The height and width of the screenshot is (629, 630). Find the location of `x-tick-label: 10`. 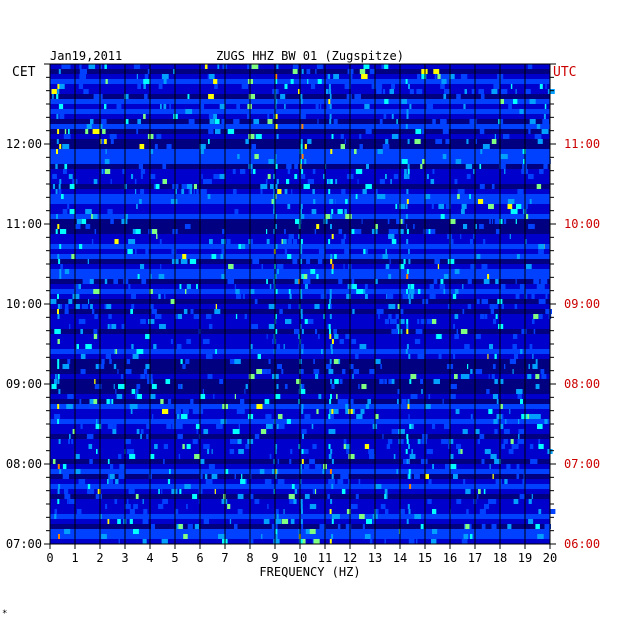

x-tick-label: 10 is located at coordinates (300, 558).